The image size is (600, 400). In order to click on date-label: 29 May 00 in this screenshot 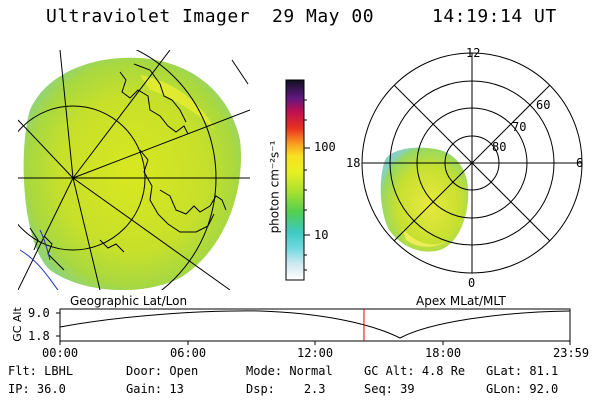, I will do `click(323, 16)`.